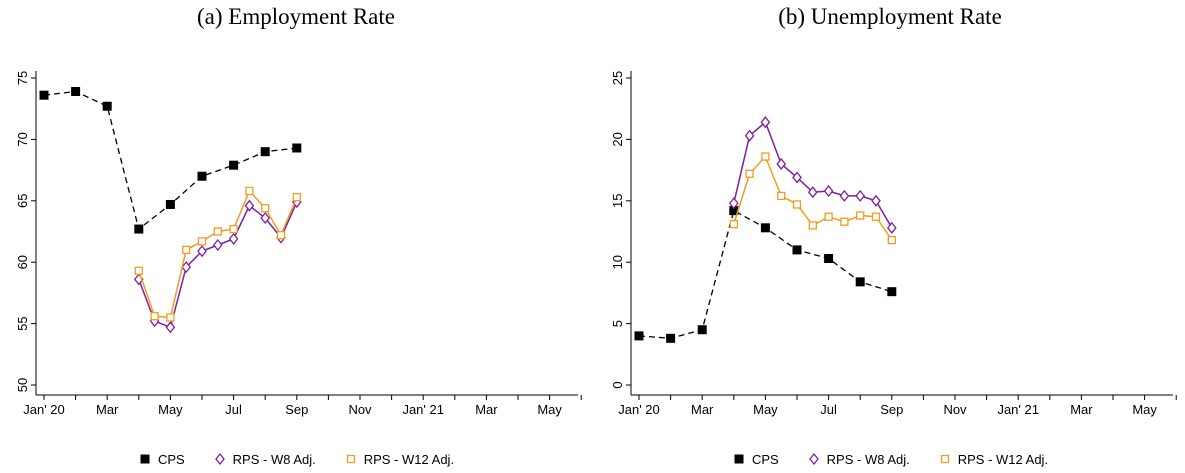 The width and height of the screenshot is (1185, 473). I want to click on y-tick-label: 55, so click(22, 323).